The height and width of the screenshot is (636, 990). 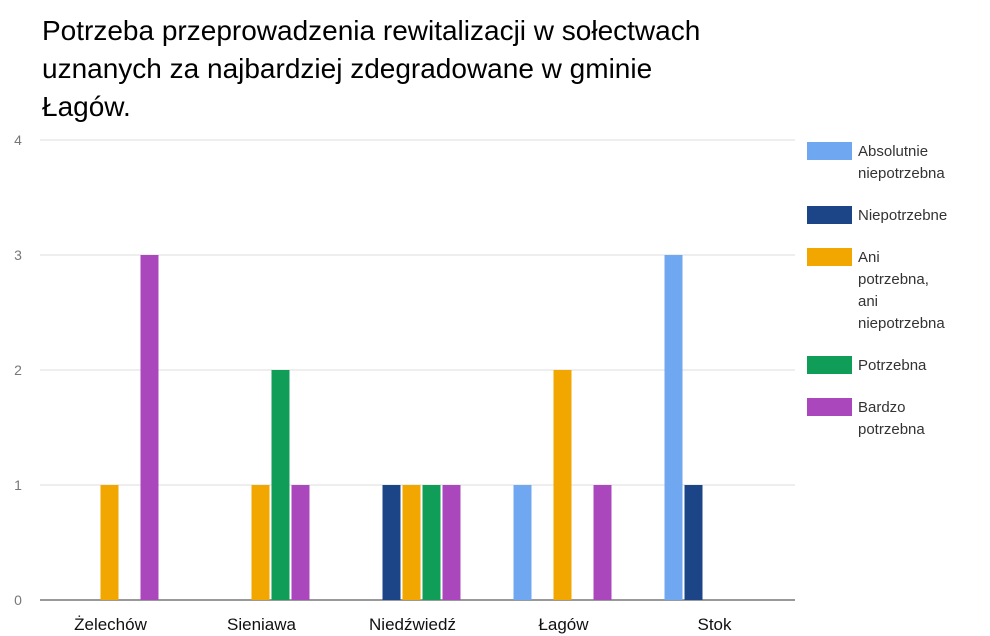 I want to click on x-tick-label: Sieniawa, so click(x=262, y=624).